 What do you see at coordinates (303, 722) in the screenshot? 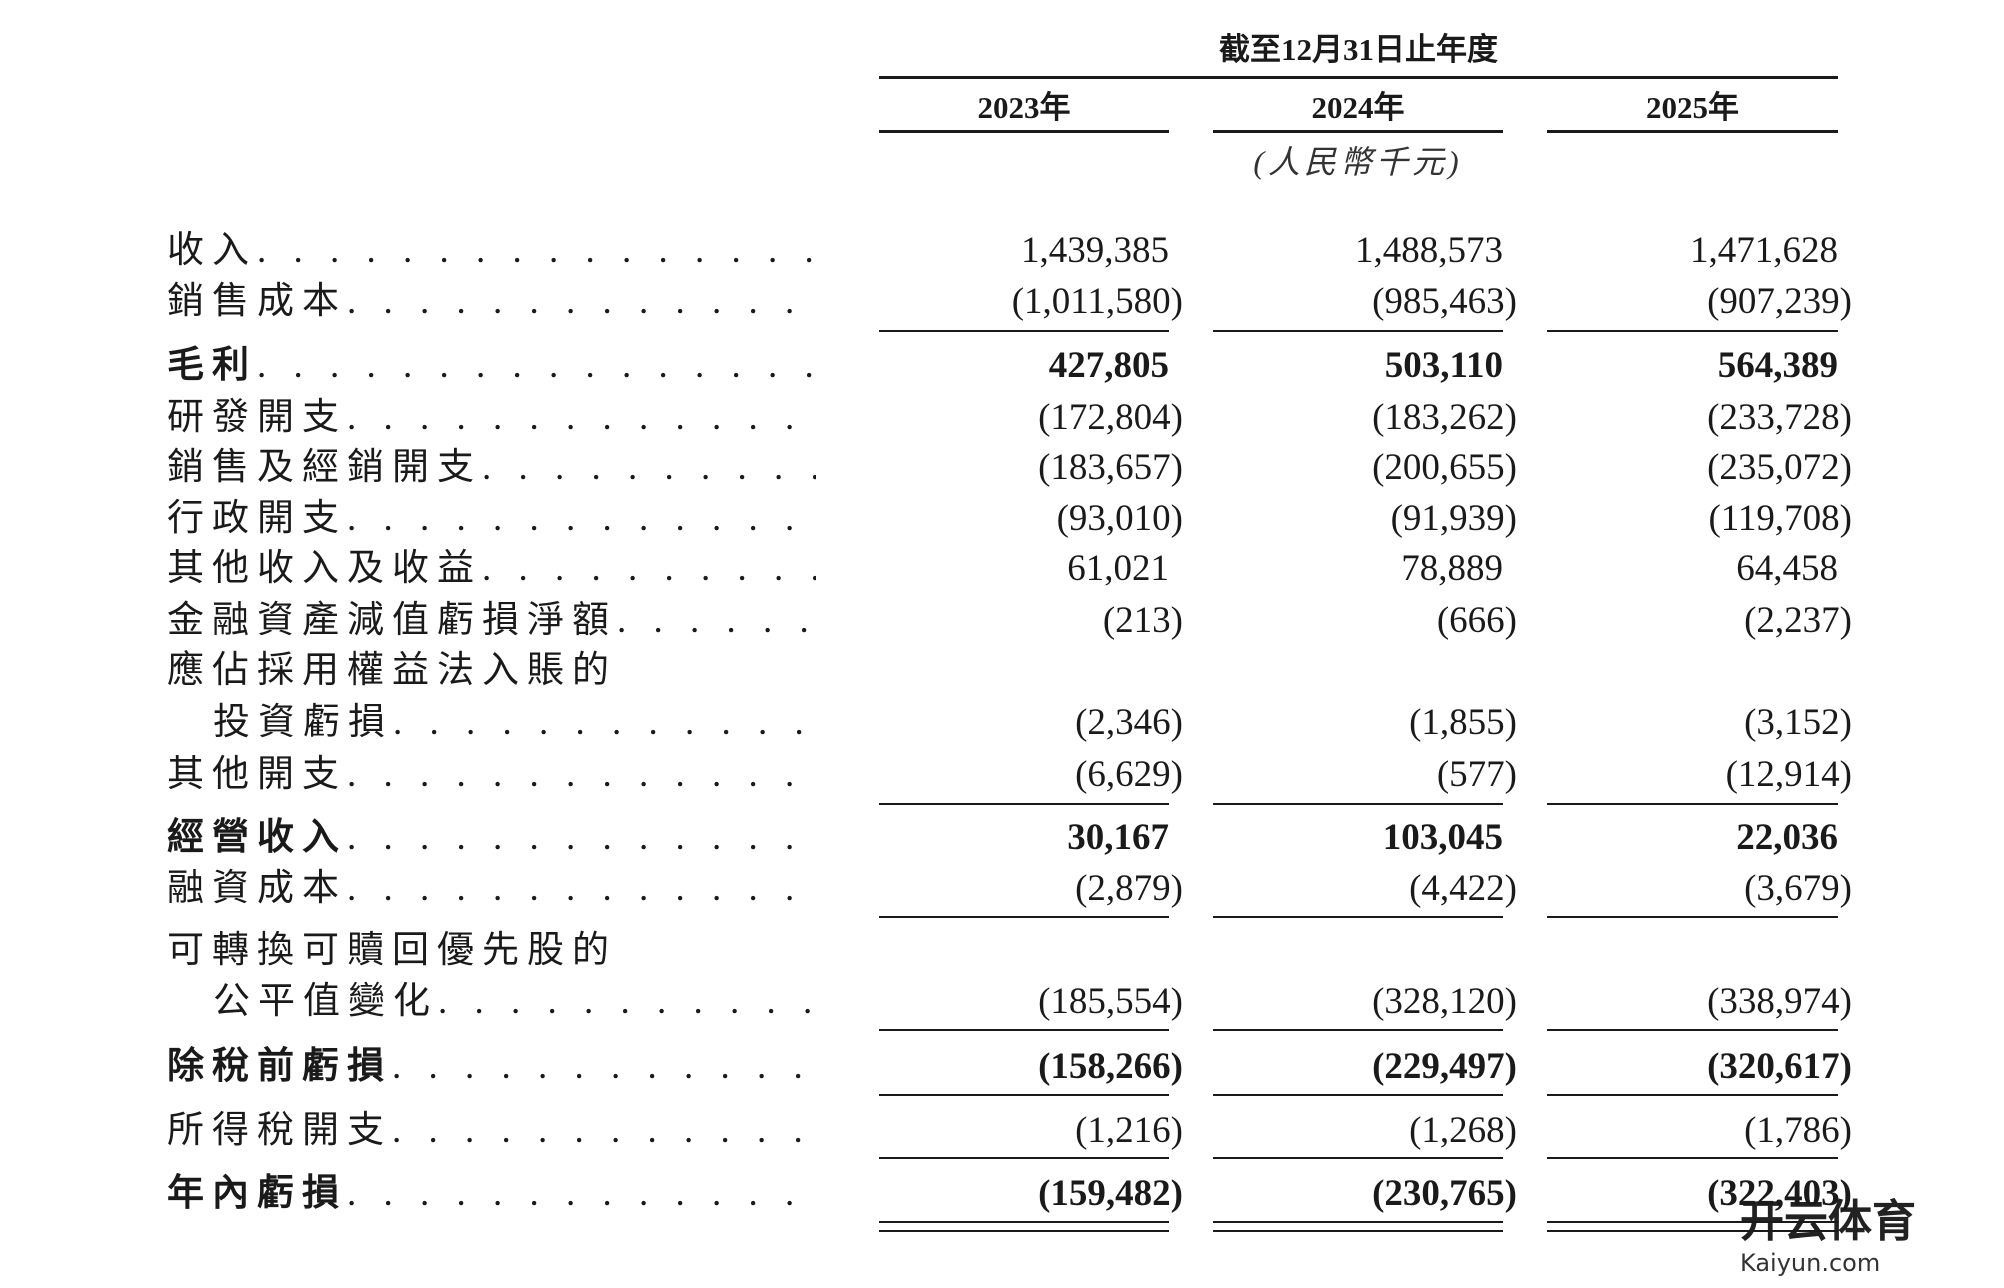
I see `row-label: 投資虧損` at bounding box center [303, 722].